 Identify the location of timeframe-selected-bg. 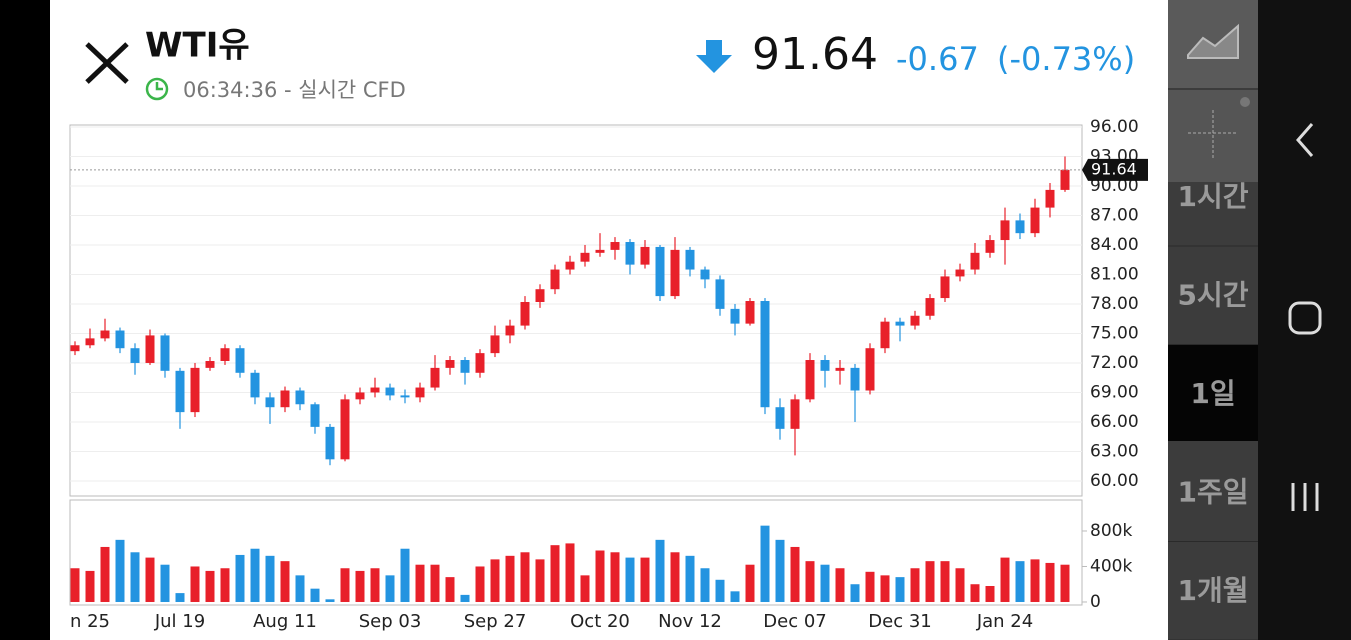
(1213, 393).